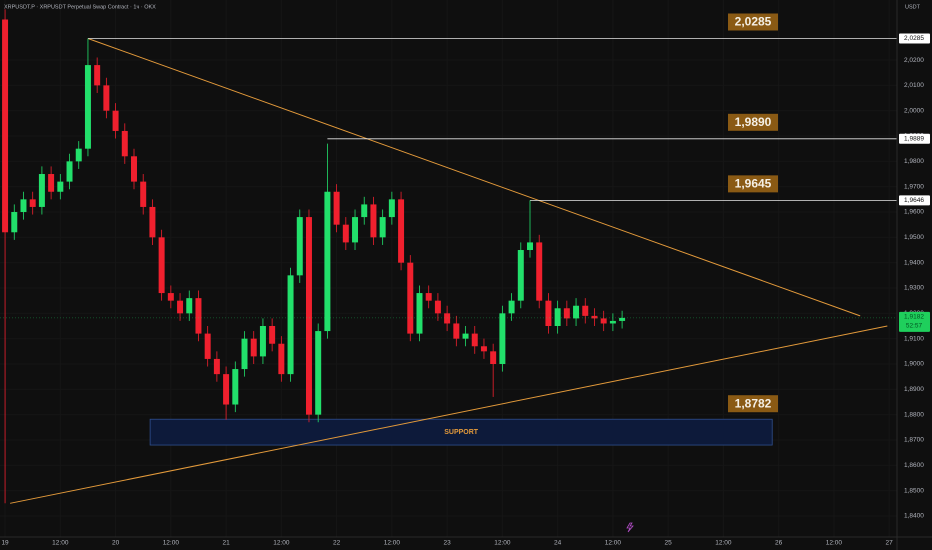  What do you see at coordinates (914, 60) in the screenshot?
I see `y-tick-label: 2,0200` at bounding box center [914, 60].